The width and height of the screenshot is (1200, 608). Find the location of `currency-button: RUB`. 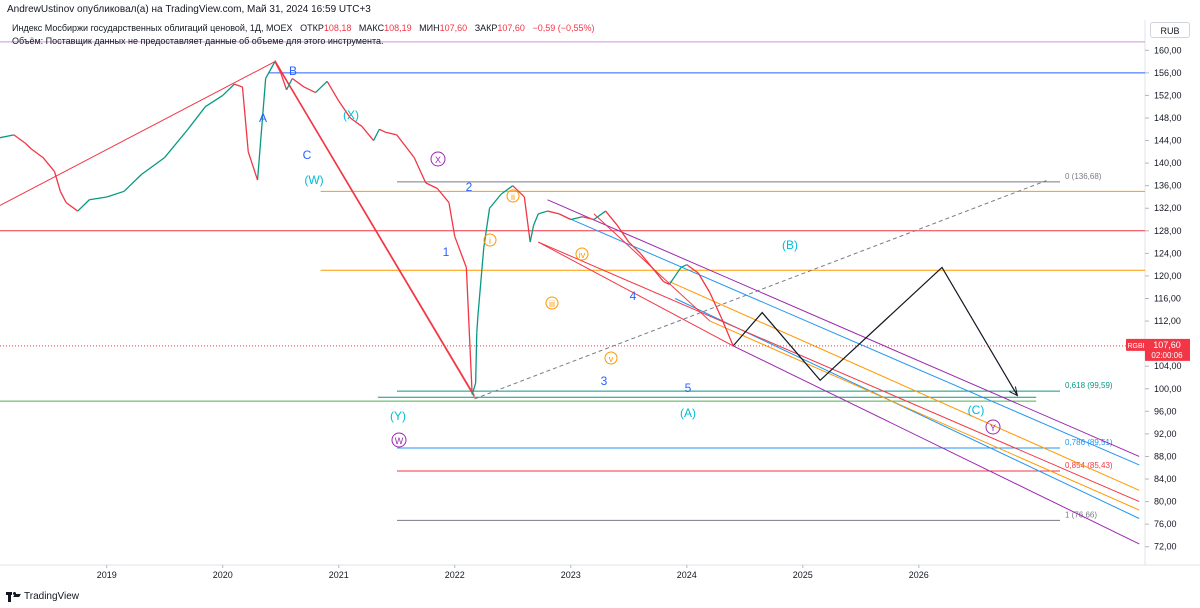

currency-button: RUB is located at coordinates (1170, 30).